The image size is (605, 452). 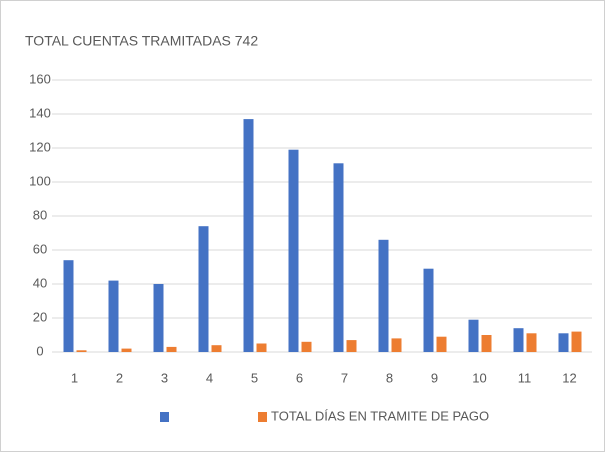 What do you see at coordinates (434, 377) in the screenshot?
I see `x-tick-label: 9` at bounding box center [434, 377].